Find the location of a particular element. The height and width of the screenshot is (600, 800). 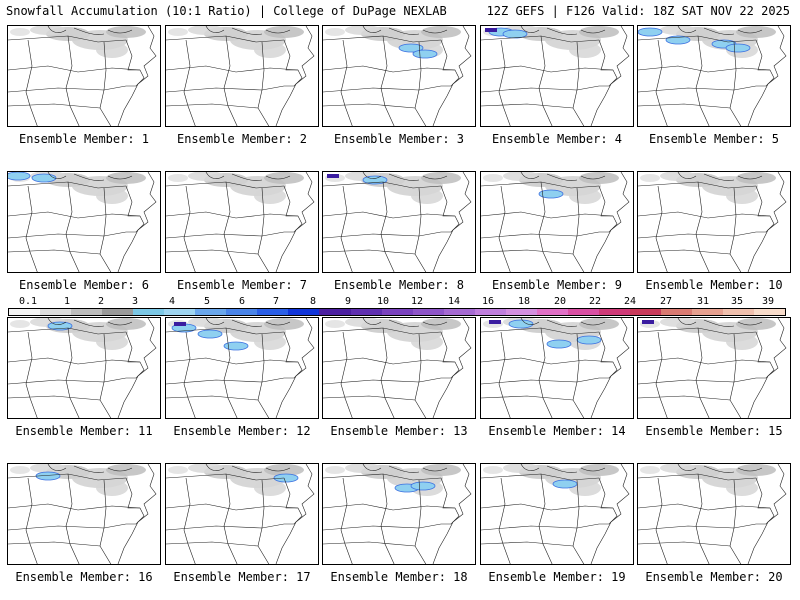

colorbar-tick-label: 5 is located at coordinates (207, 301).